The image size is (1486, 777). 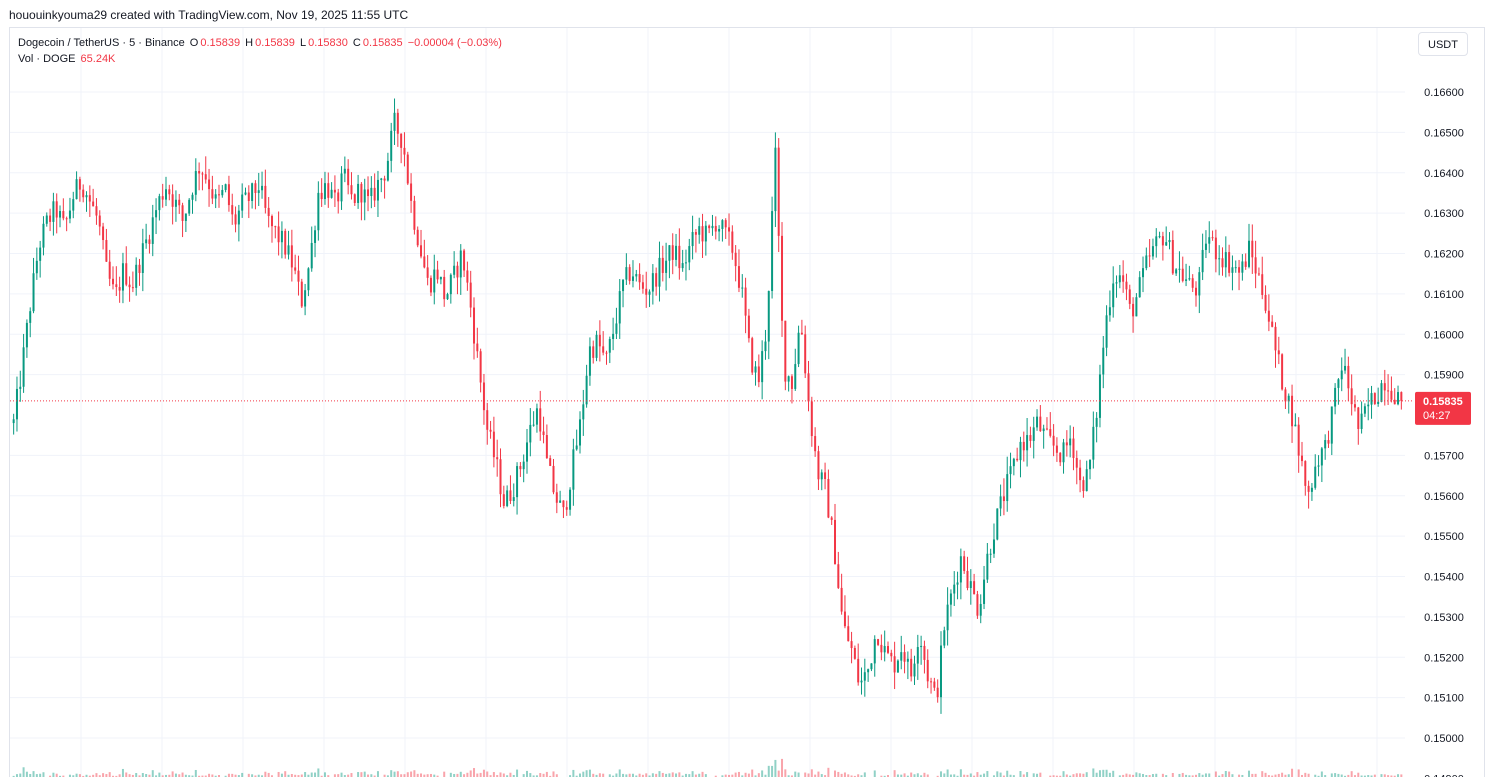 What do you see at coordinates (1444, 739) in the screenshot?
I see `y-tick-label: 0.15000` at bounding box center [1444, 739].